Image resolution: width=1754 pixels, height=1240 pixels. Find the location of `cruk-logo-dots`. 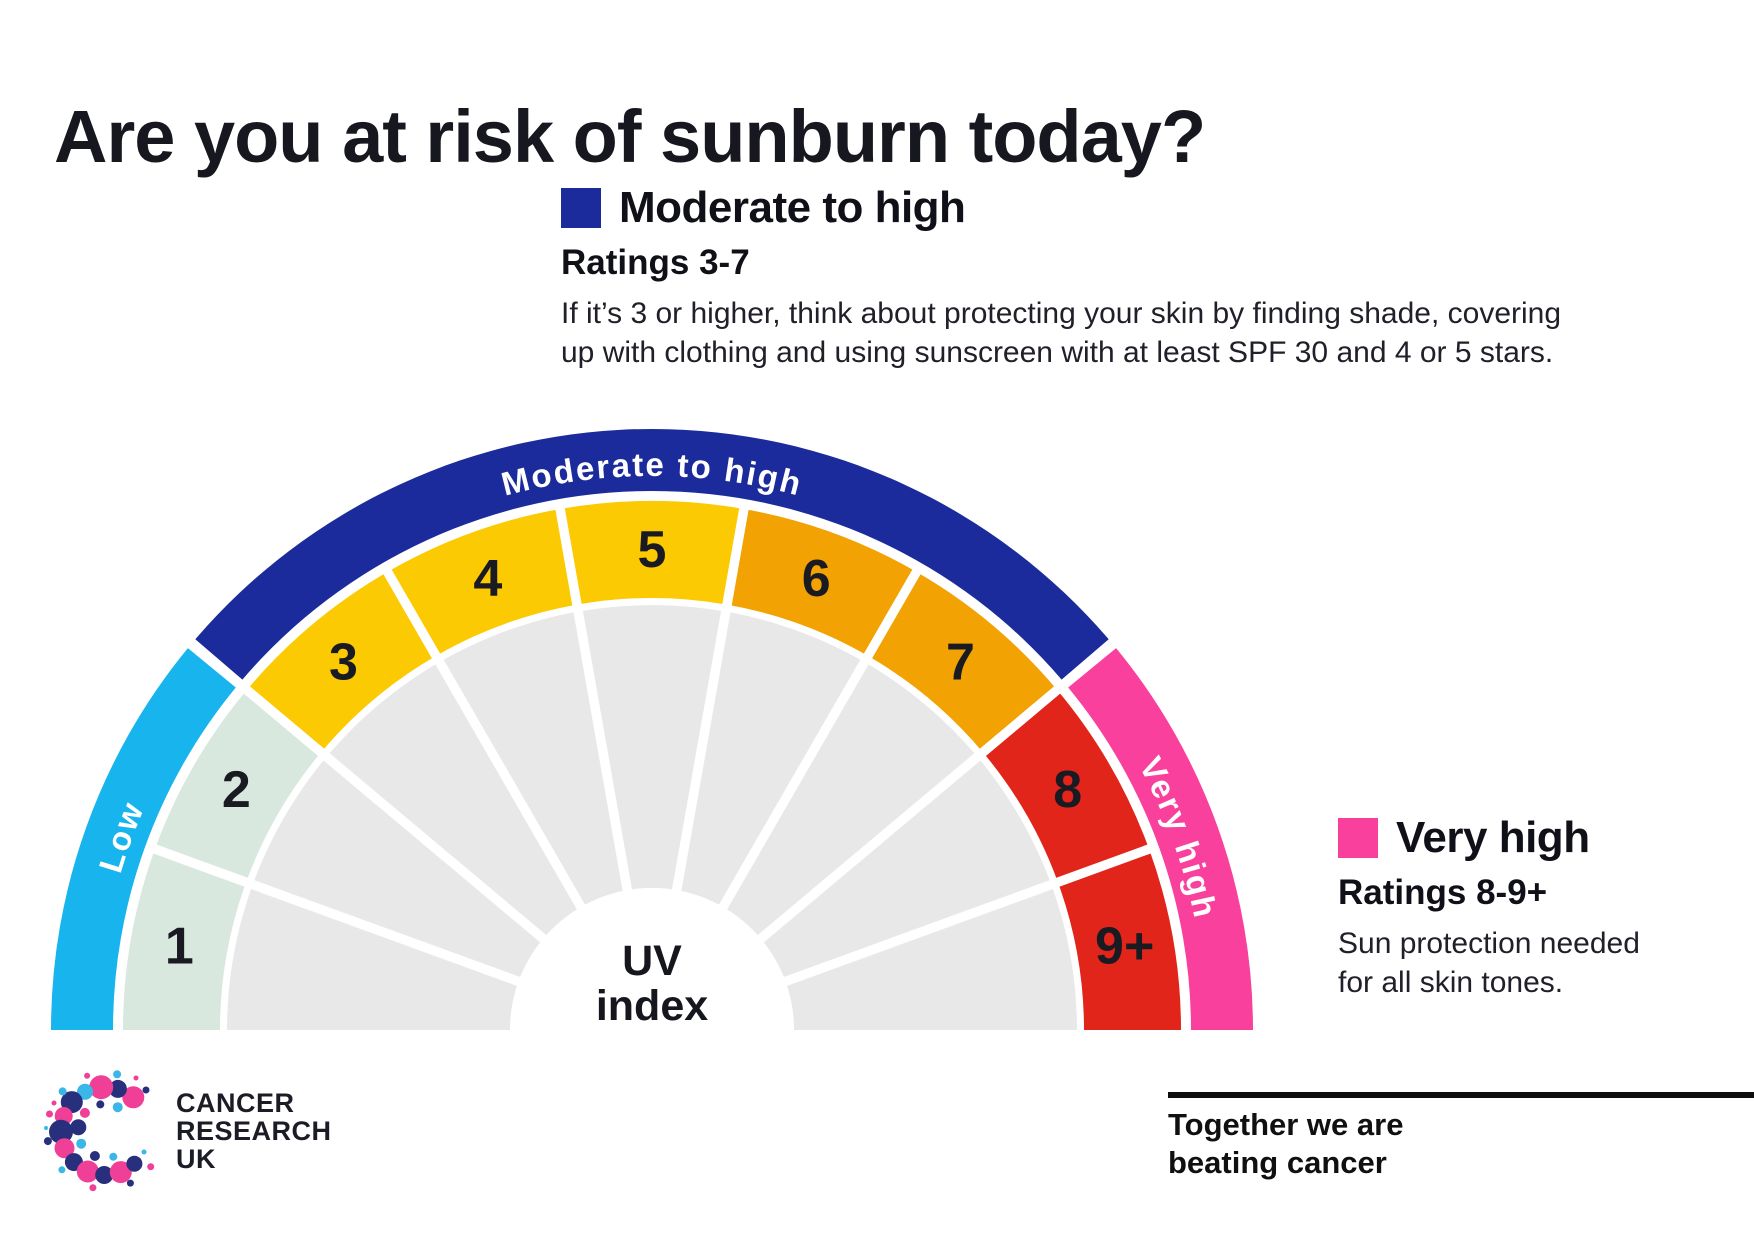

cruk-logo-dots is located at coordinates (99, 1131).